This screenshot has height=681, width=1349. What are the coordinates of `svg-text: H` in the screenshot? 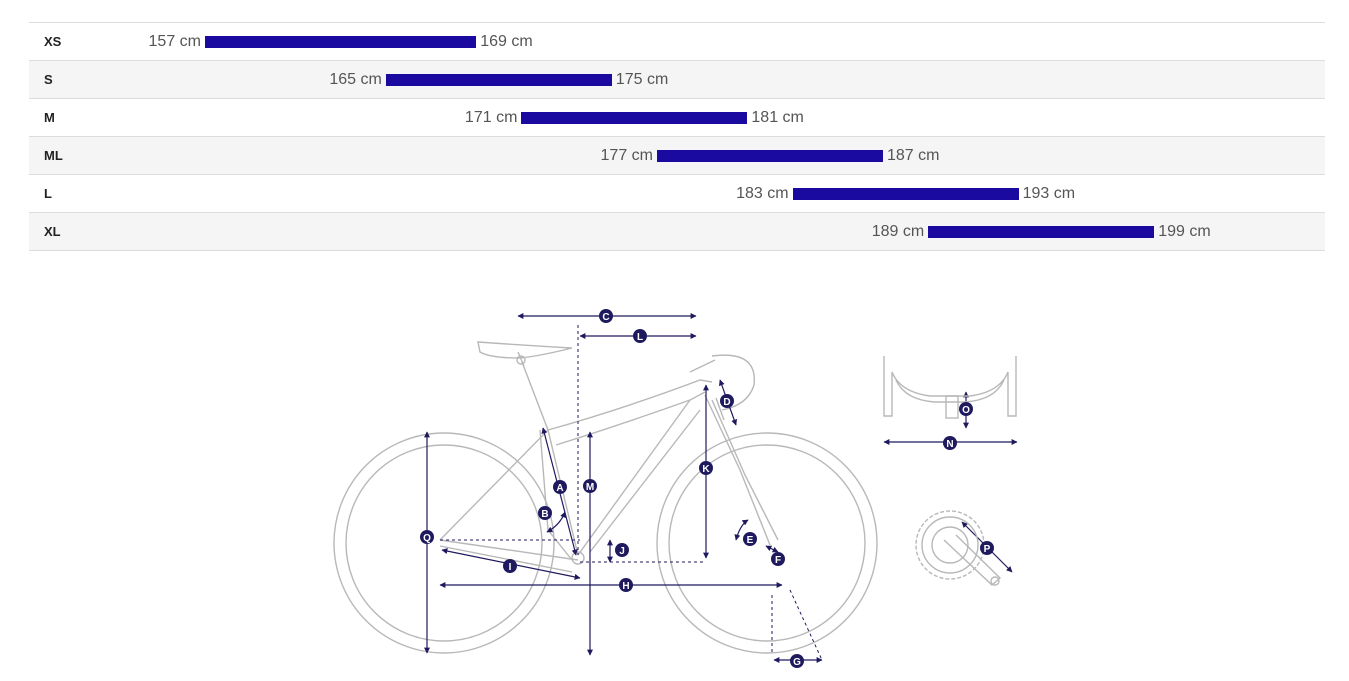 It's located at (625, 586).